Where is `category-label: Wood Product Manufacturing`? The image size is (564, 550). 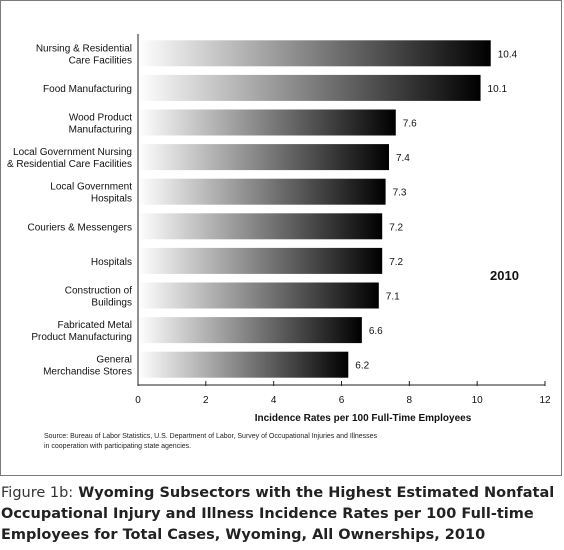 category-label: Wood Product Manufacturing is located at coordinates (101, 124).